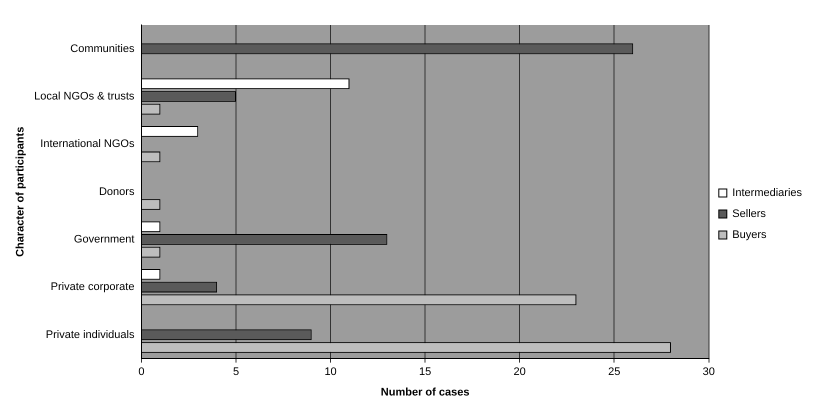 Image resolution: width=822 pixels, height=408 pixels. I want to click on legend-label: Sellers, so click(749, 214).